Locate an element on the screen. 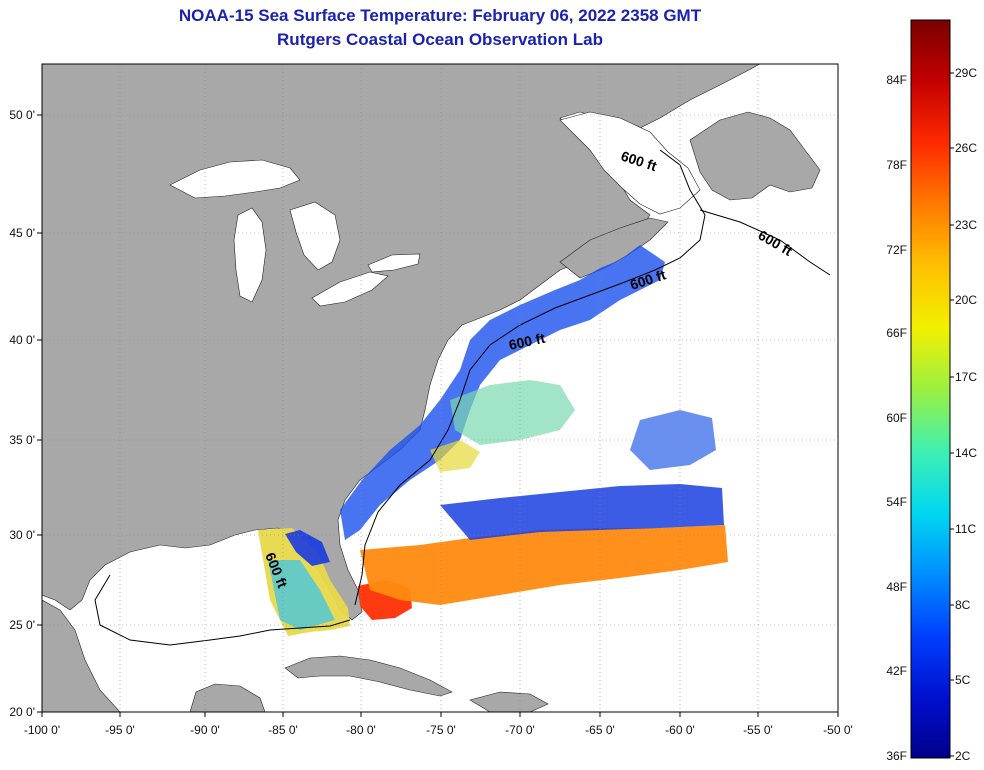 This screenshot has height=770, width=984. lon-tick-label: -55 0' is located at coordinates (758, 730).